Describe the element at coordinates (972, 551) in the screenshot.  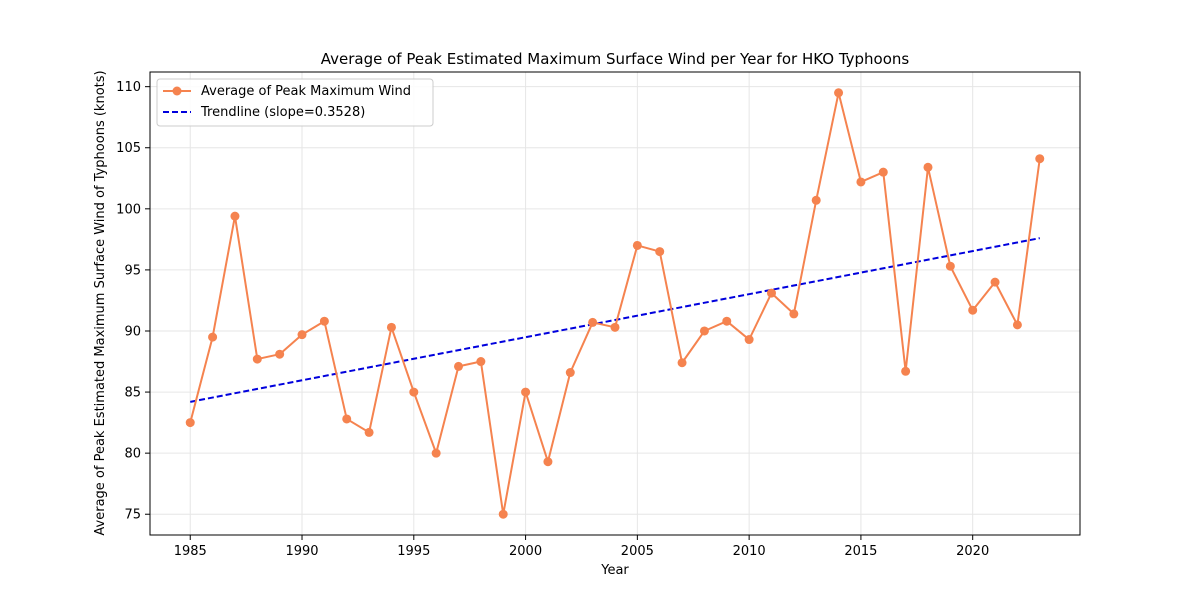
I see `x-tick-label: 2020` at that location.